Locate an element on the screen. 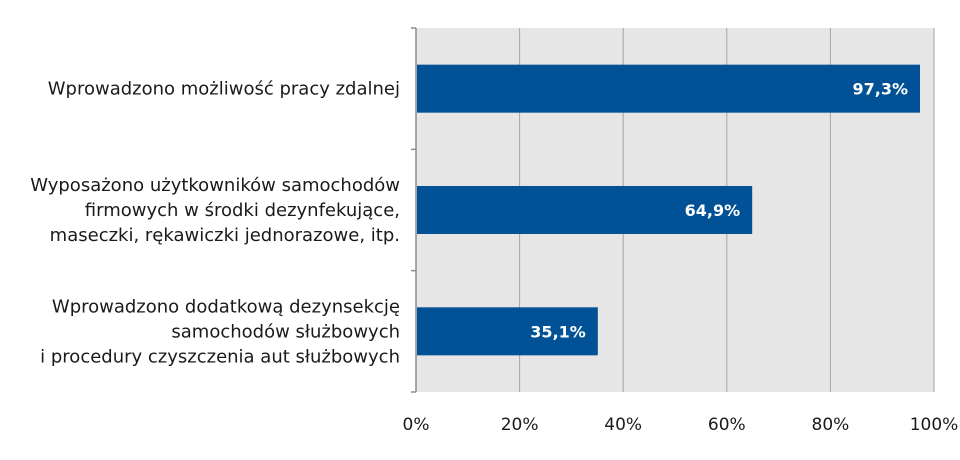  x-tick-label: 60% is located at coordinates (727, 425).